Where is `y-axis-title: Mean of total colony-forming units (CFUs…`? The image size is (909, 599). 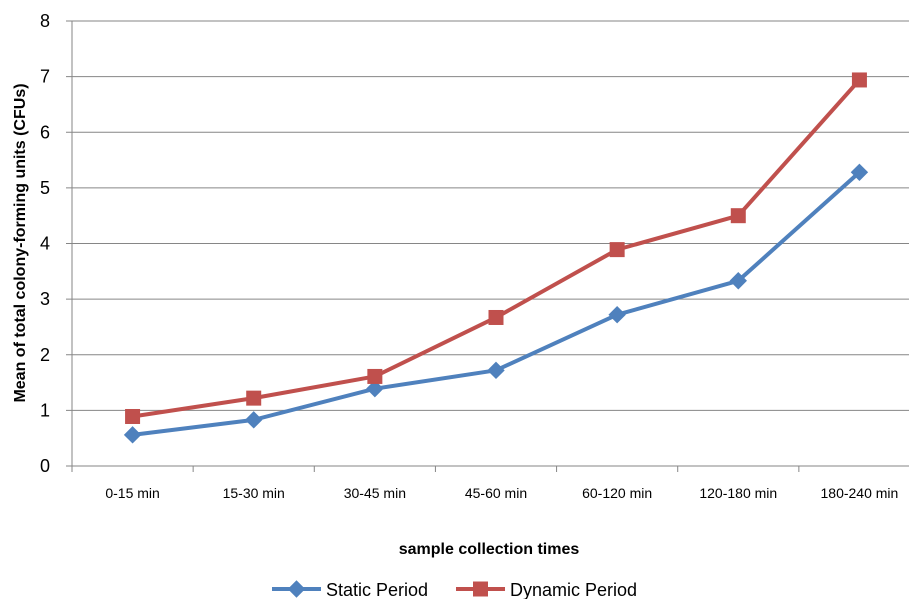 y-axis-title: Mean of total colony-forming units (CFUs… is located at coordinates (20, 242).